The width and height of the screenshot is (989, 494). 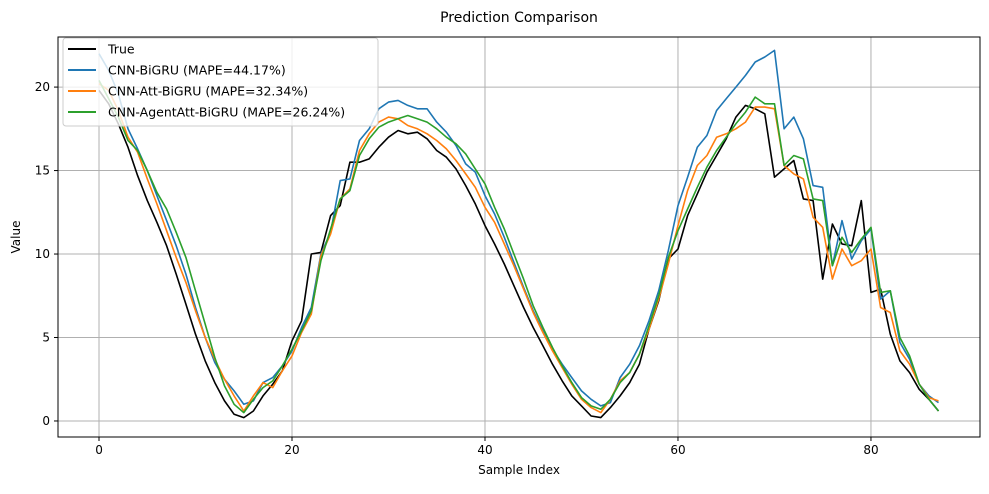 I want to click on y-tick-label: 0, so click(x=46, y=421).